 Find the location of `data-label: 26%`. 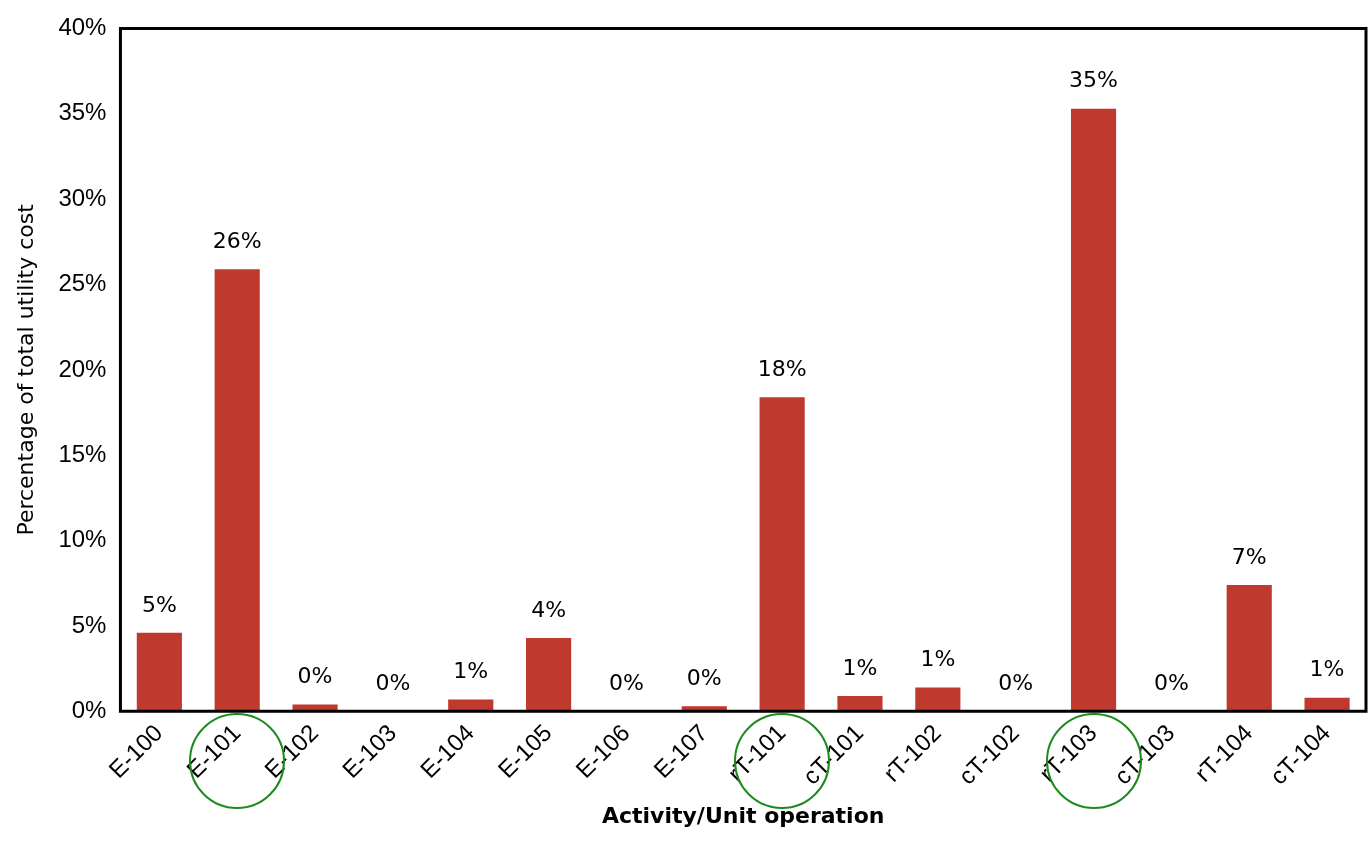

data-label: 26% is located at coordinates (237, 240).